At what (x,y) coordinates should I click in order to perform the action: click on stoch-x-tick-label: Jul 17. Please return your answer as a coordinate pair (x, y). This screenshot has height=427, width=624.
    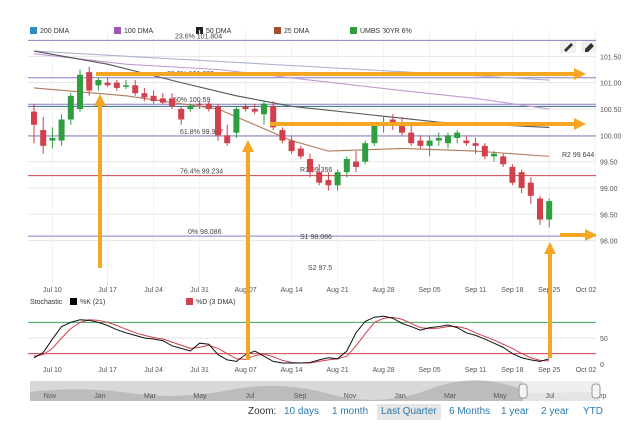
    Looking at the image, I should click on (107, 370).